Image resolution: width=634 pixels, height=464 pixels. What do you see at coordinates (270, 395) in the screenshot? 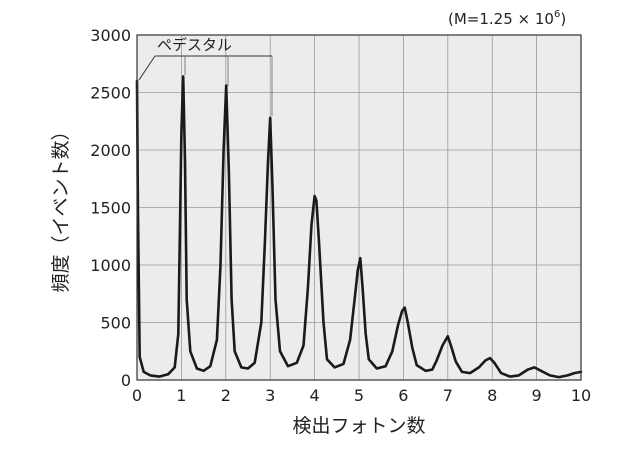
I see `x-tick-label: 3` at bounding box center [270, 395].